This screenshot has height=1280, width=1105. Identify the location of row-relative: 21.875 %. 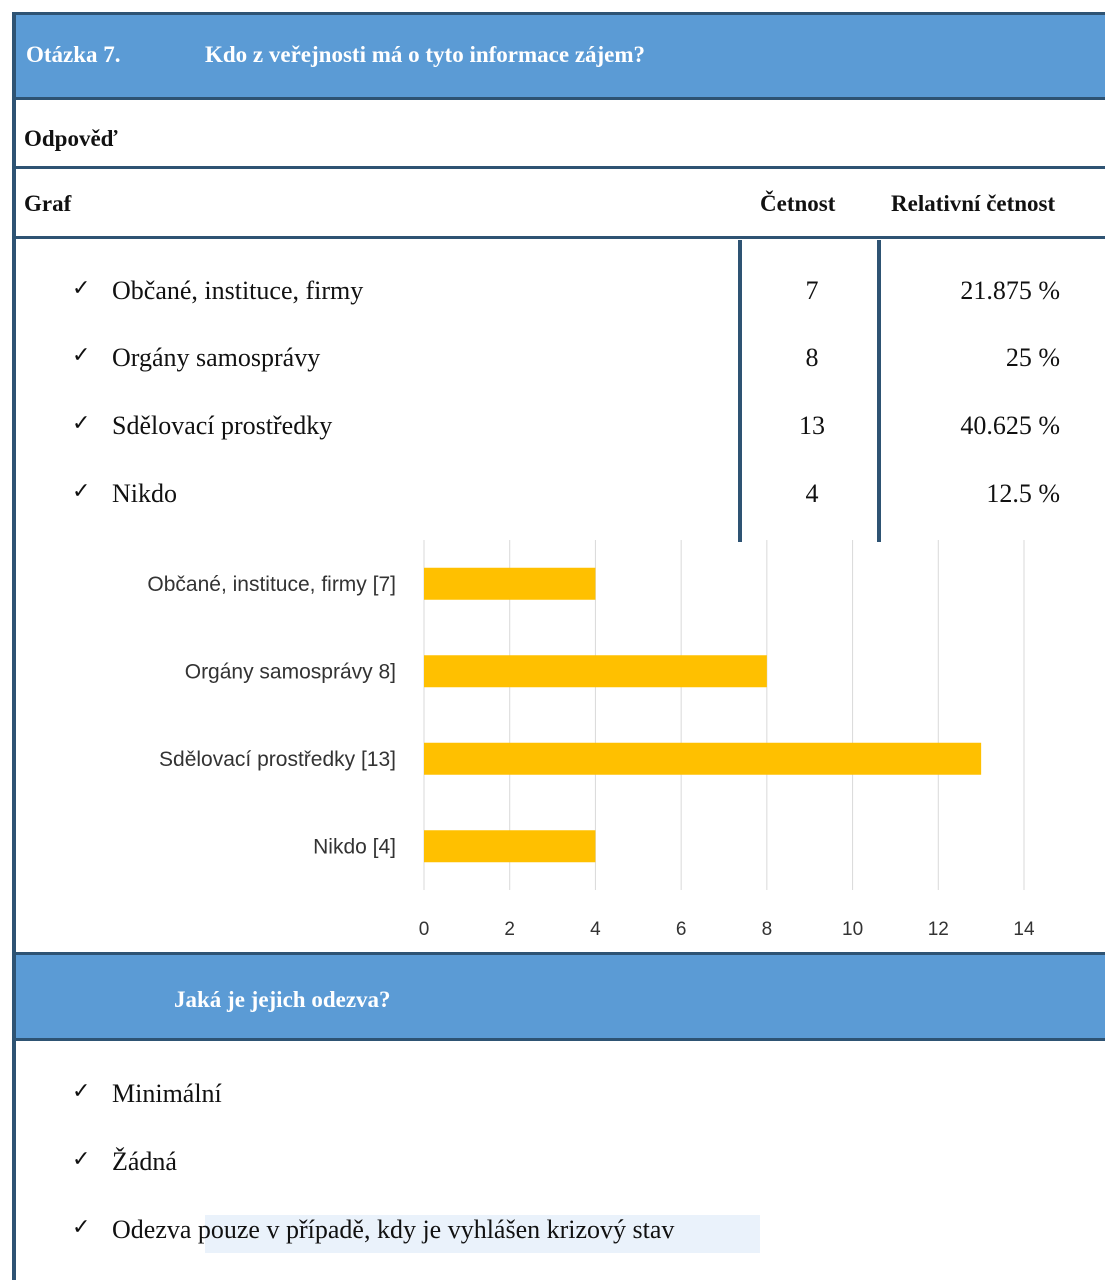
(1010, 290).